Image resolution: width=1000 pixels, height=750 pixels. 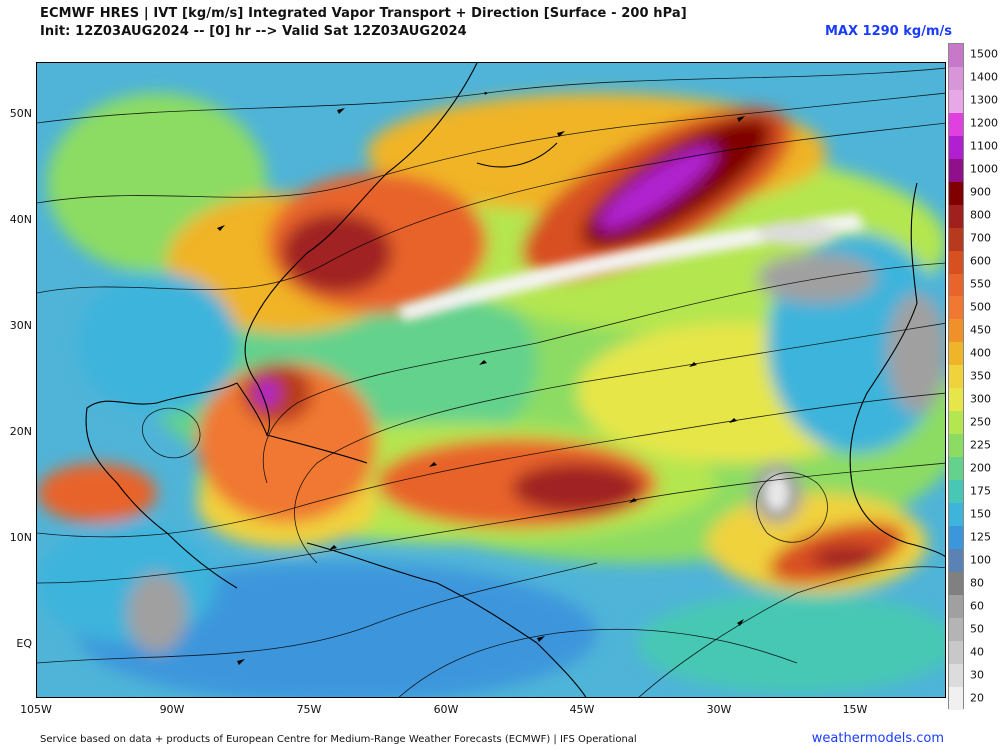 I want to click on colorbar-level-label: 800, so click(x=980, y=215).